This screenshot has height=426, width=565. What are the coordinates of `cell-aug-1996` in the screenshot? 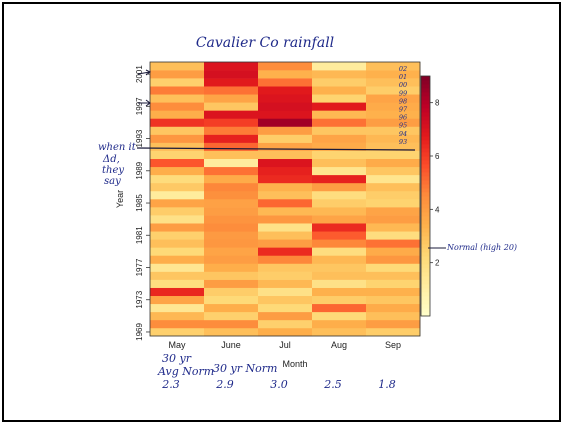 It's located at (339, 114).